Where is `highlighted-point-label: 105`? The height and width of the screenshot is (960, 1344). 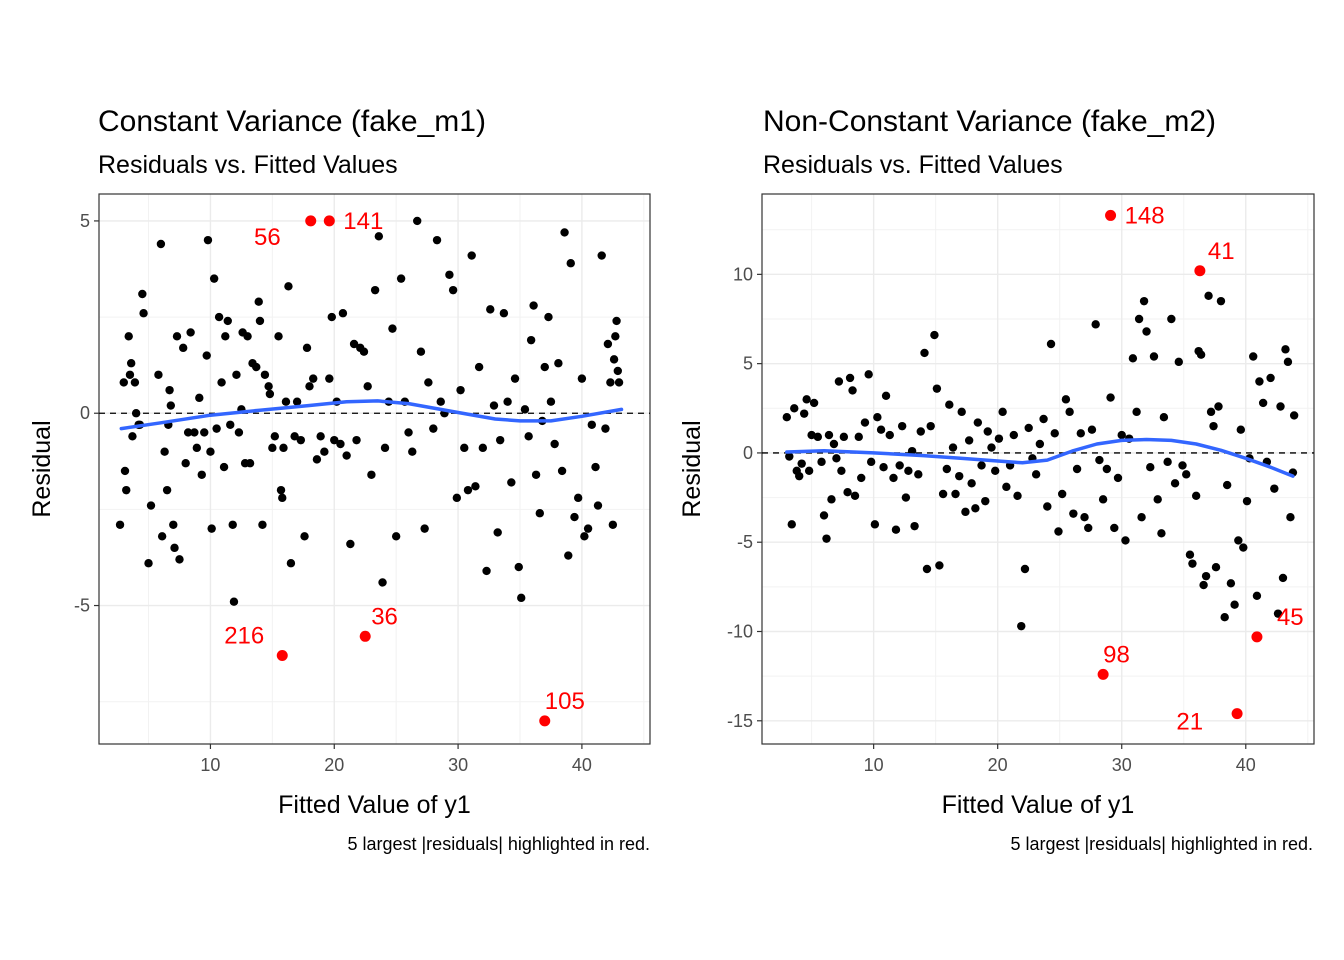 highlighted-point-label: 105 is located at coordinates (565, 701).